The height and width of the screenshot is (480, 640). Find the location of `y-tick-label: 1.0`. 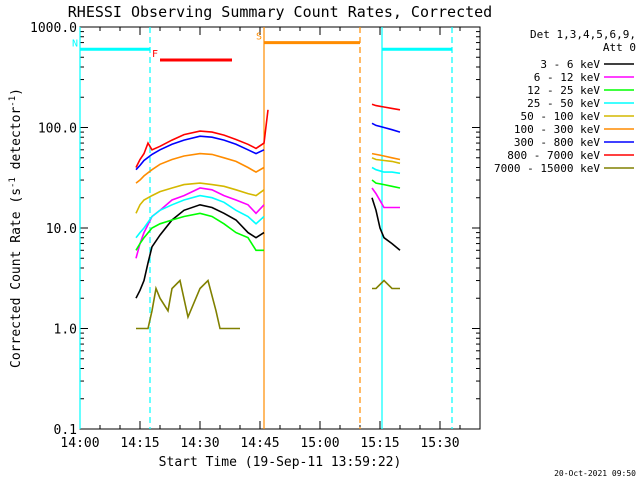

y-tick-label: 1.0 is located at coordinates (65, 330).